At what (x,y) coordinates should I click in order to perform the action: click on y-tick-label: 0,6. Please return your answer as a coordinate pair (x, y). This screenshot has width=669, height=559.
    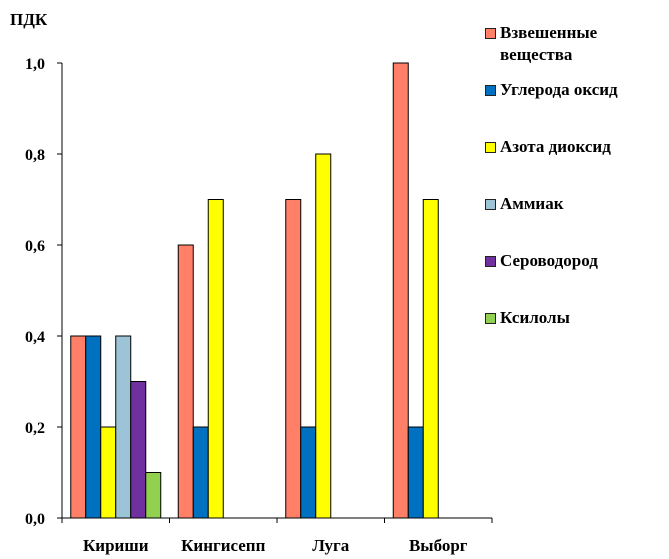
    Looking at the image, I should click on (35, 246).